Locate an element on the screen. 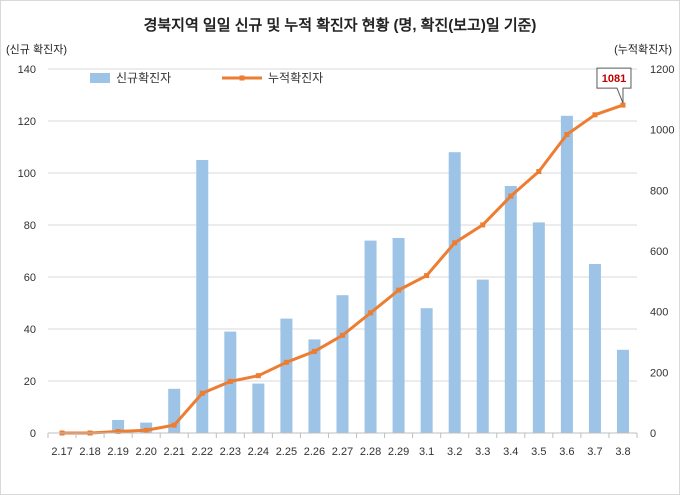 The image size is (680, 495). x-tick-label: 3.6 is located at coordinates (566, 452).